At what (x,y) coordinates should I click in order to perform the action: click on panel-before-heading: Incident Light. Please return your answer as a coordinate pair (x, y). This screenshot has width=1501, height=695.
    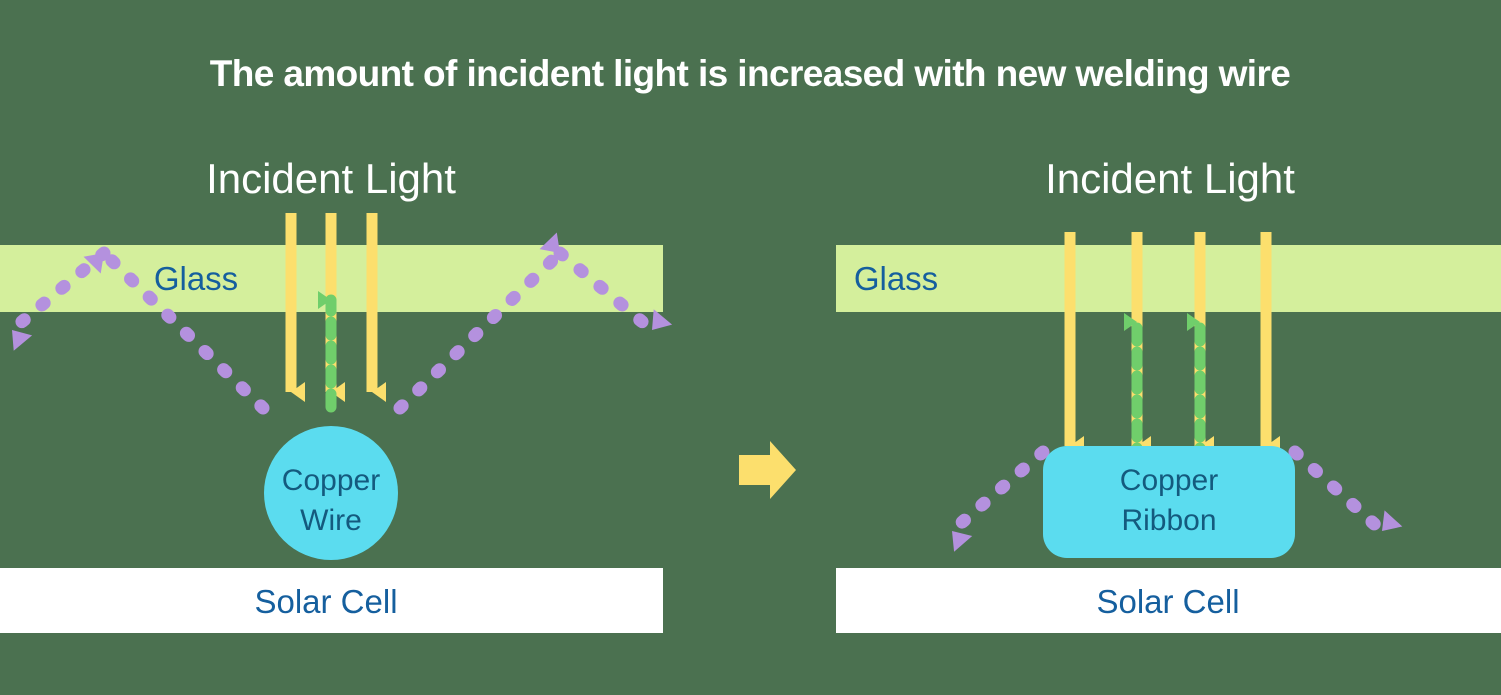
    Looking at the image, I should click on (331, 178).